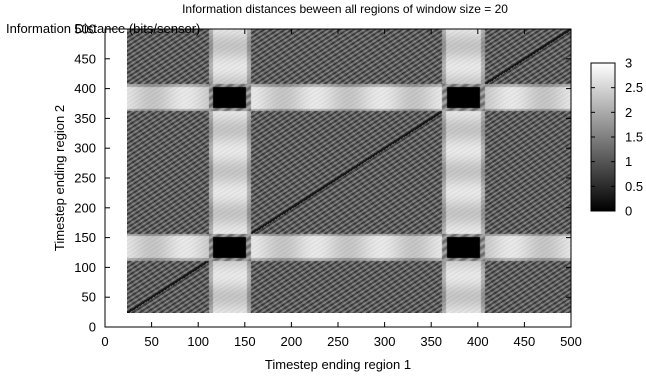  Describe the element at coordinates (338, 341) in the screenshot. I see `x-tick-label: 250` at that location.